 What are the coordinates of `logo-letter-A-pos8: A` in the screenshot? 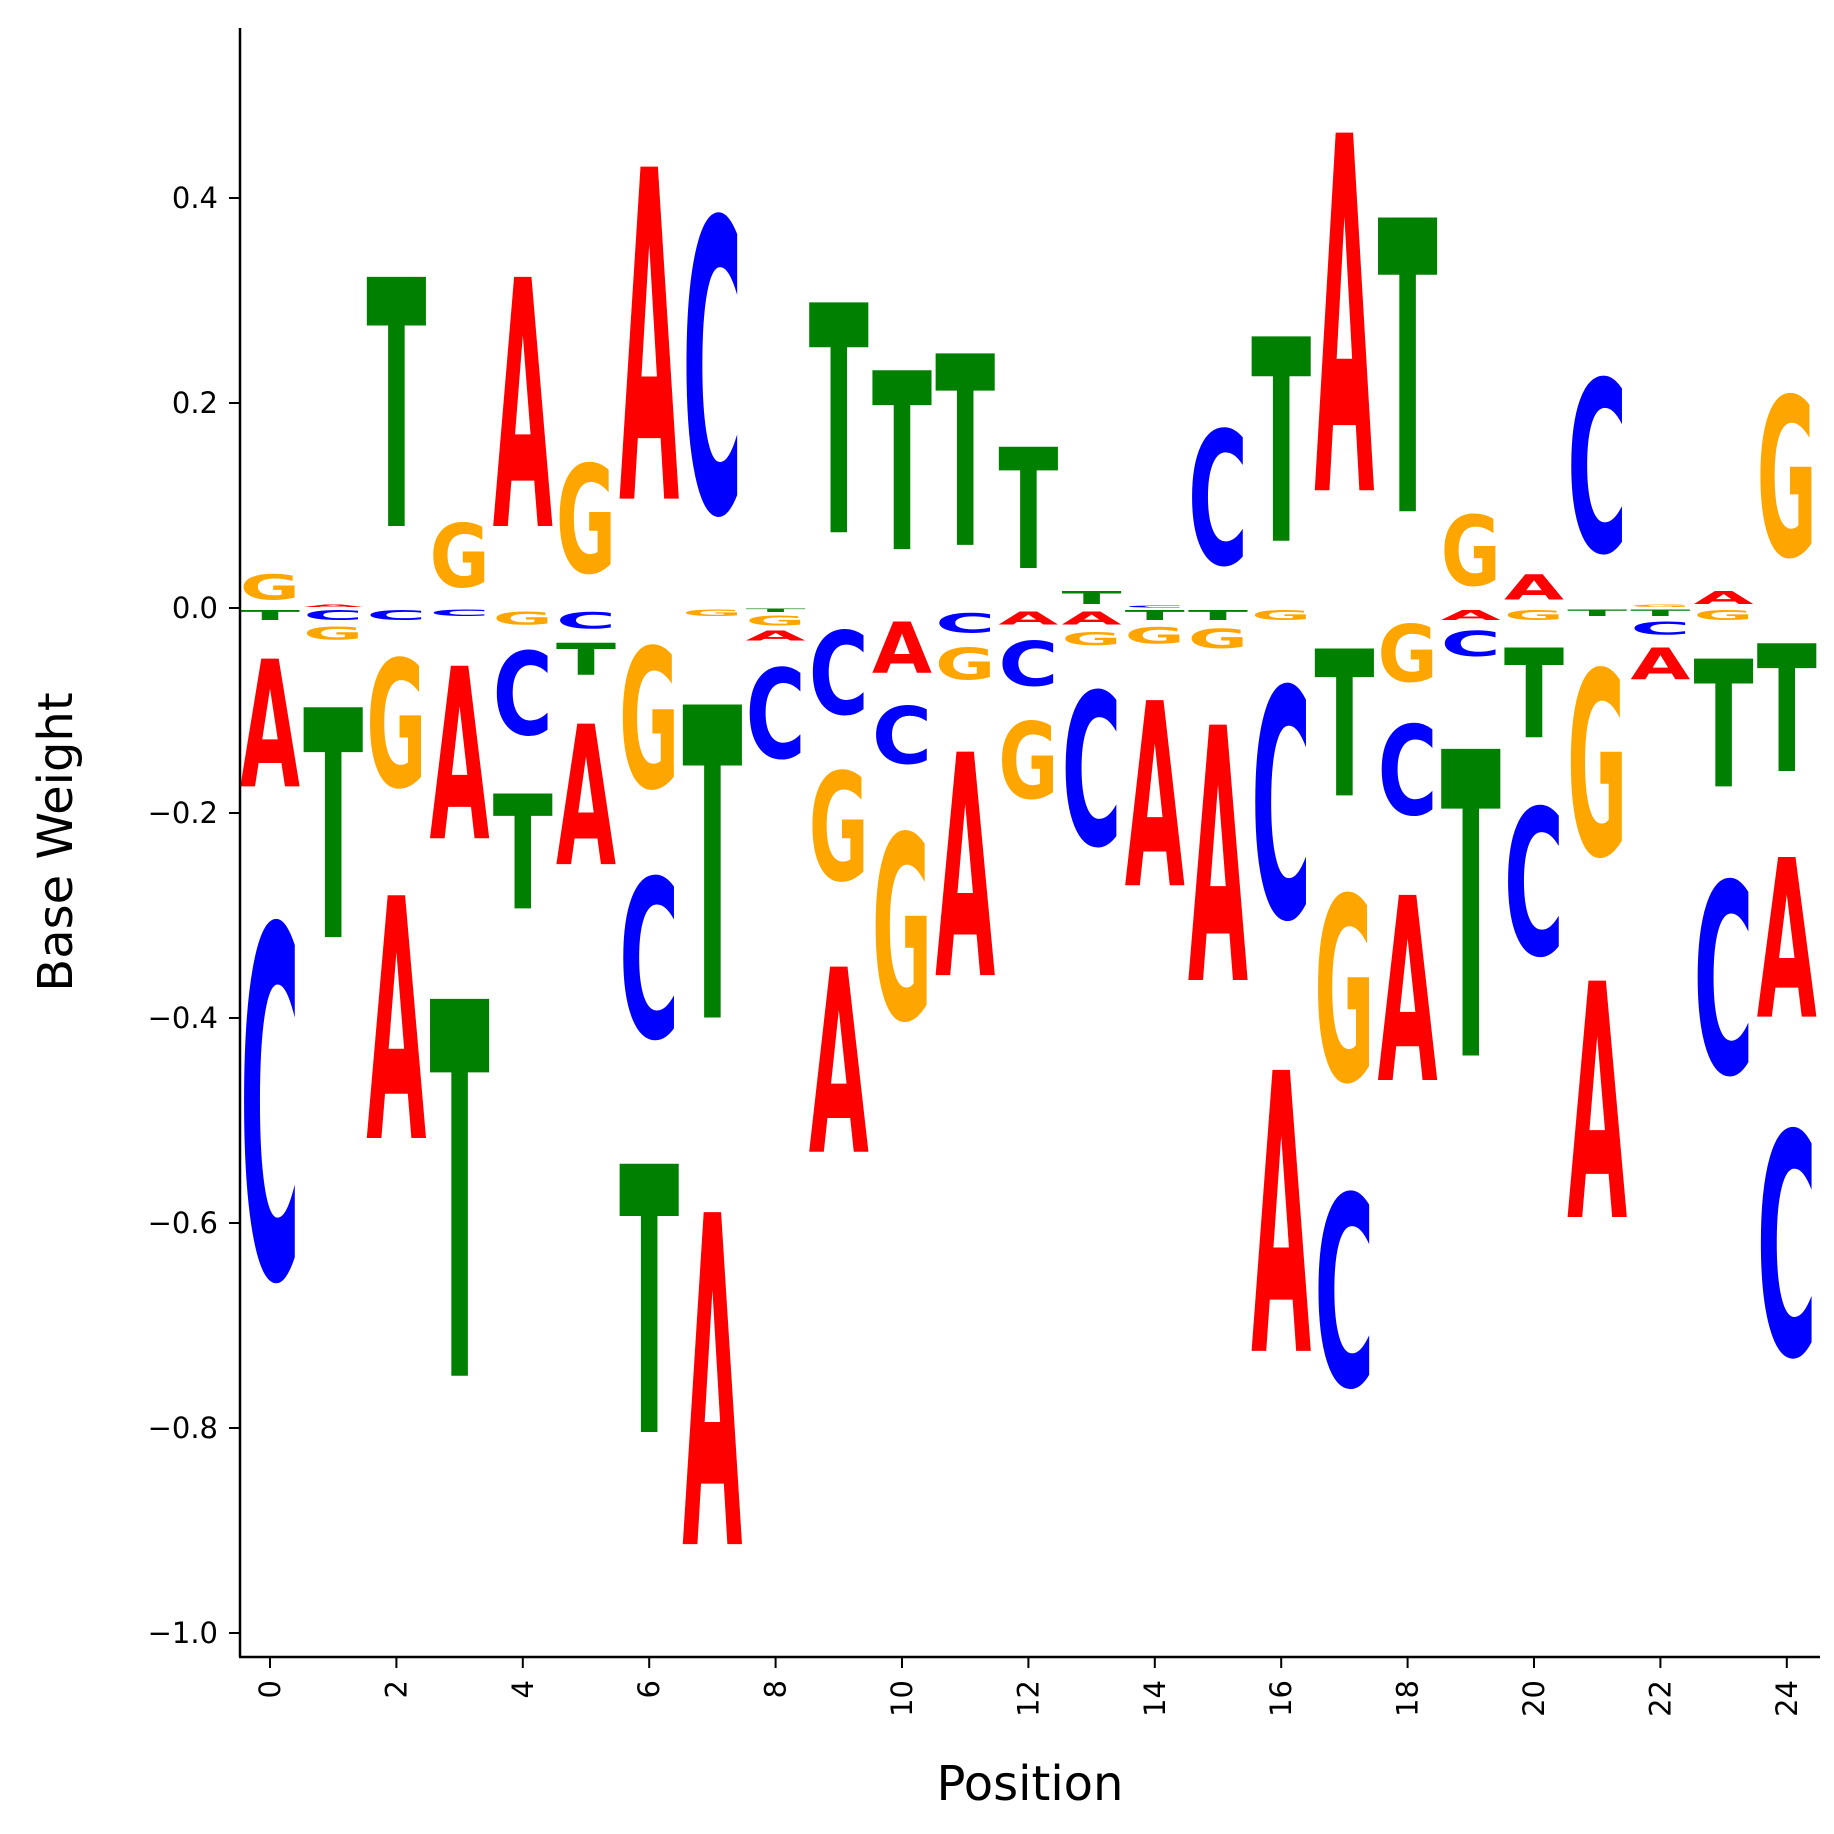 It's located at (776, 636).